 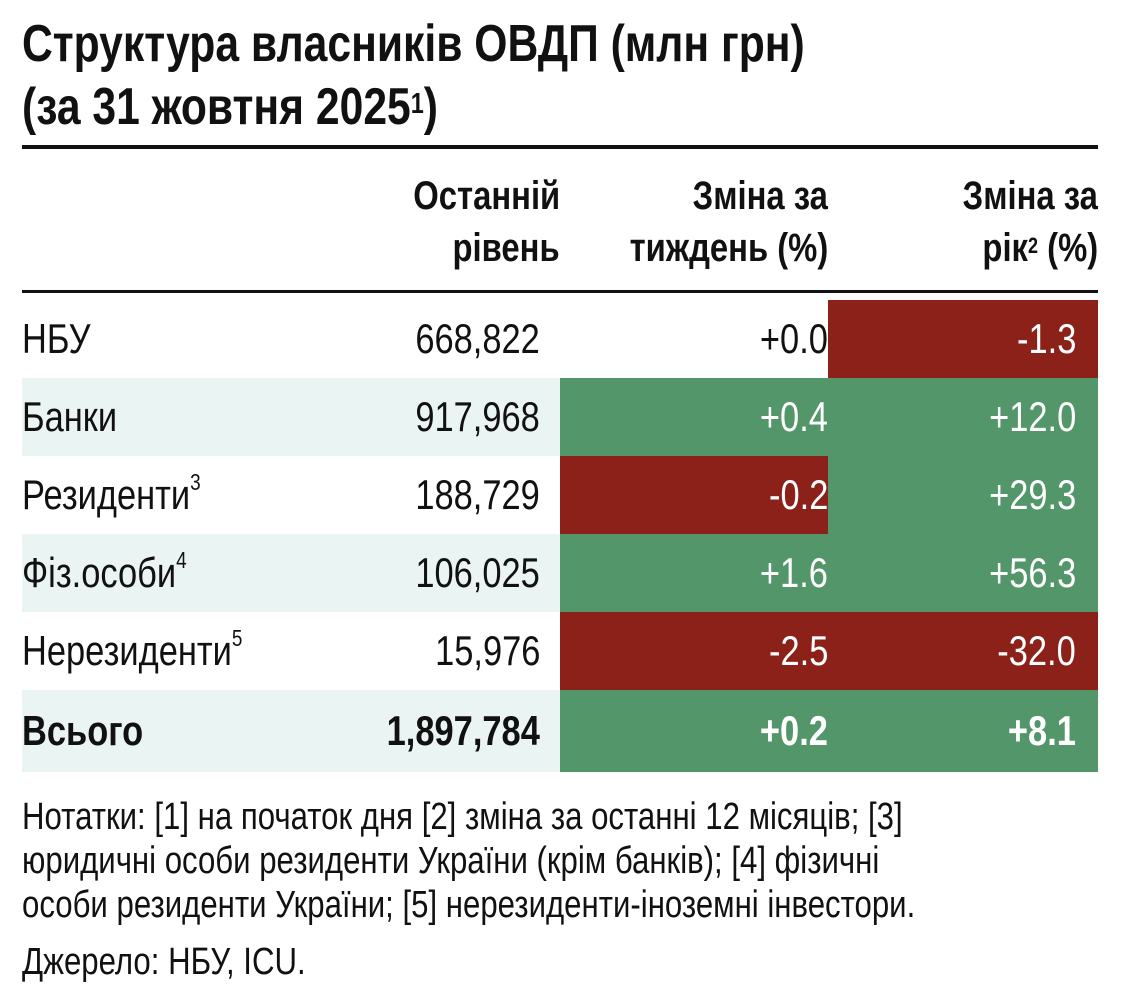 I want to click on row-year-change: +12.0, so click(x=963, y=417).